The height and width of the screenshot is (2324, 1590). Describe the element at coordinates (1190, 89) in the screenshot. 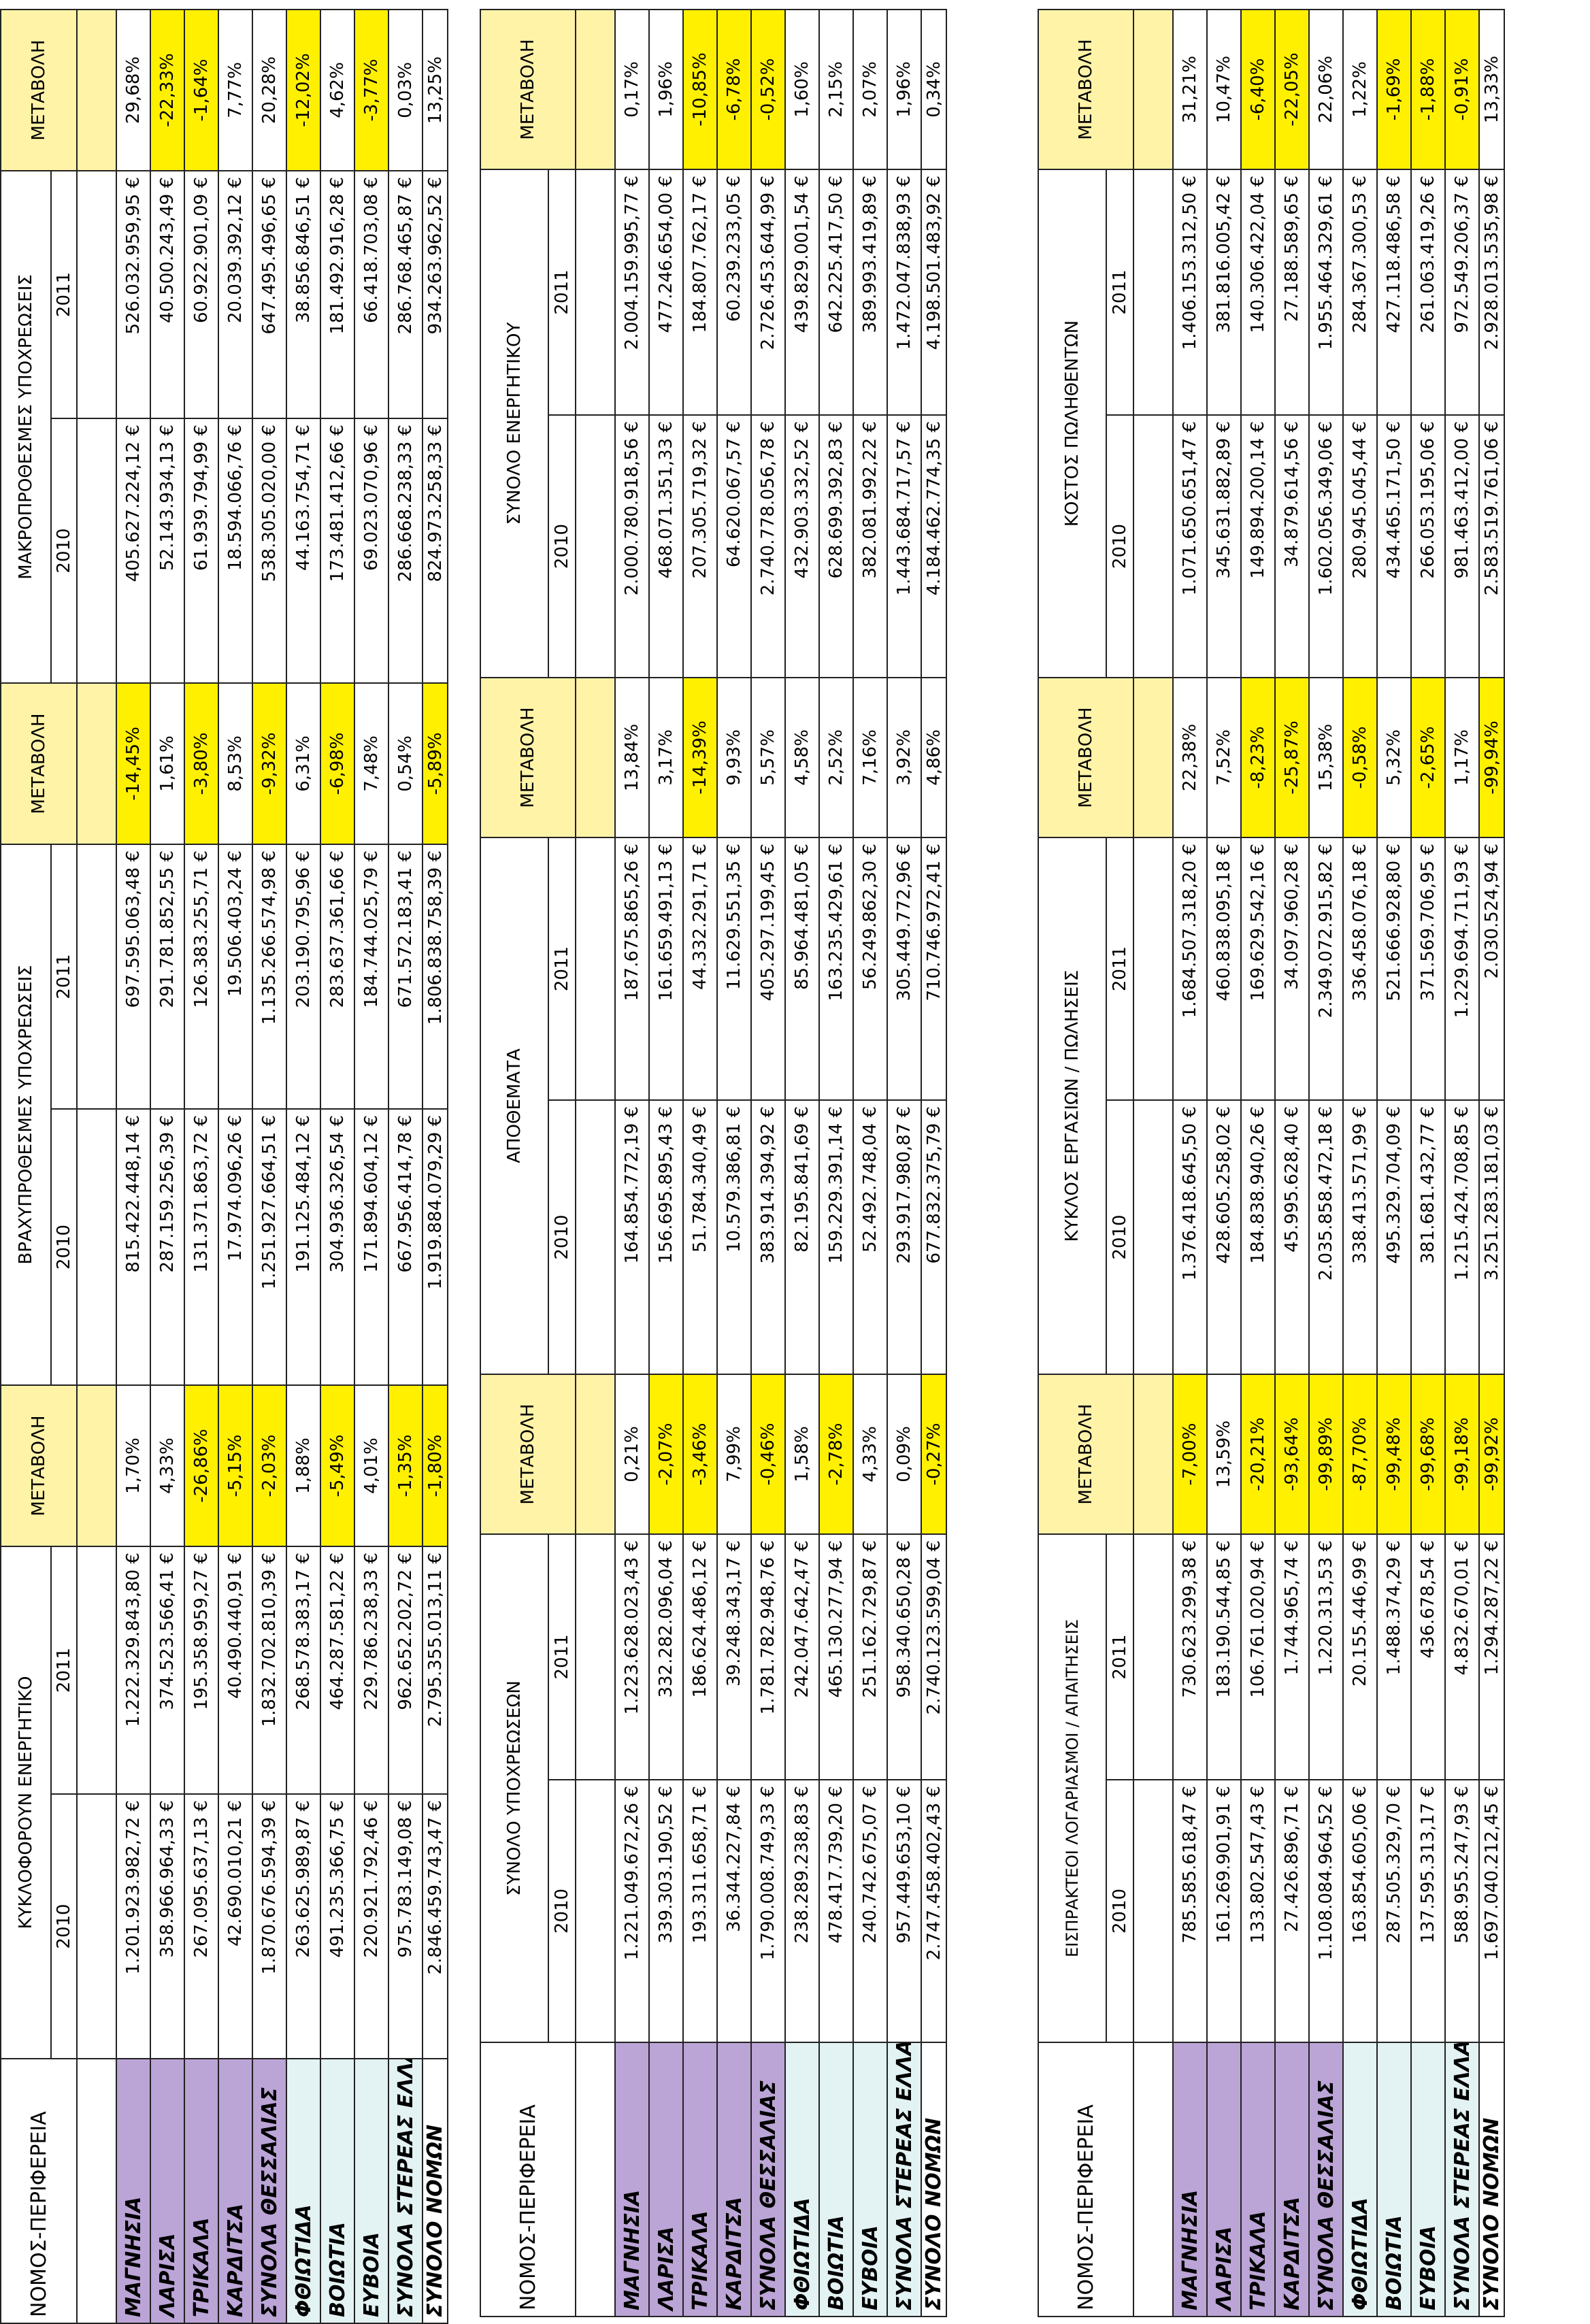

I see `change-cell: 31,21%` at that location.